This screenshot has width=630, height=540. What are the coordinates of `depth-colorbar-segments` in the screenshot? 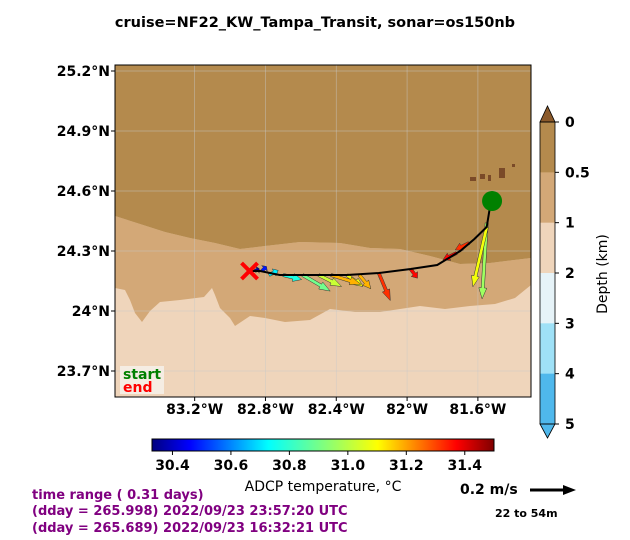 It's located at (547, 272).